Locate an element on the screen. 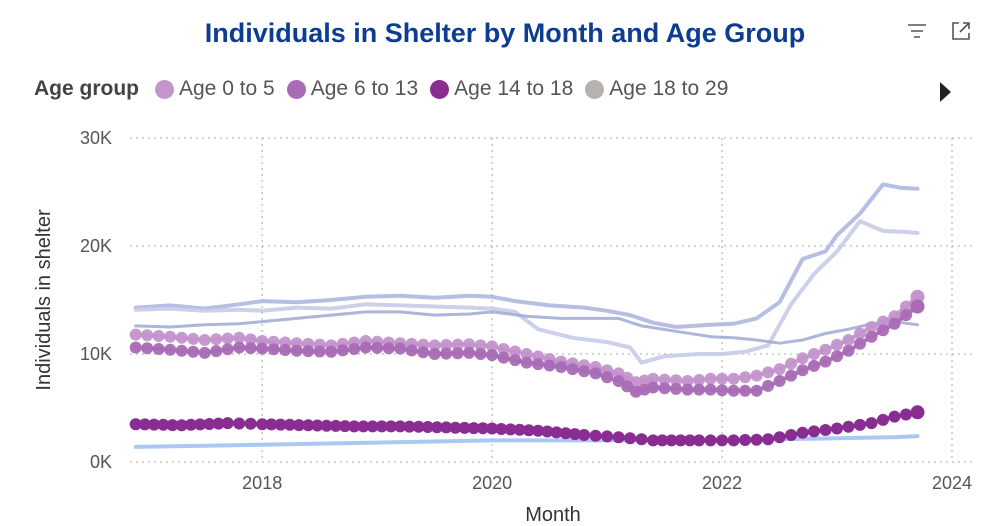  legend-item-age-6-13: Age 6 to 13 is located at coordinates (352, 89).